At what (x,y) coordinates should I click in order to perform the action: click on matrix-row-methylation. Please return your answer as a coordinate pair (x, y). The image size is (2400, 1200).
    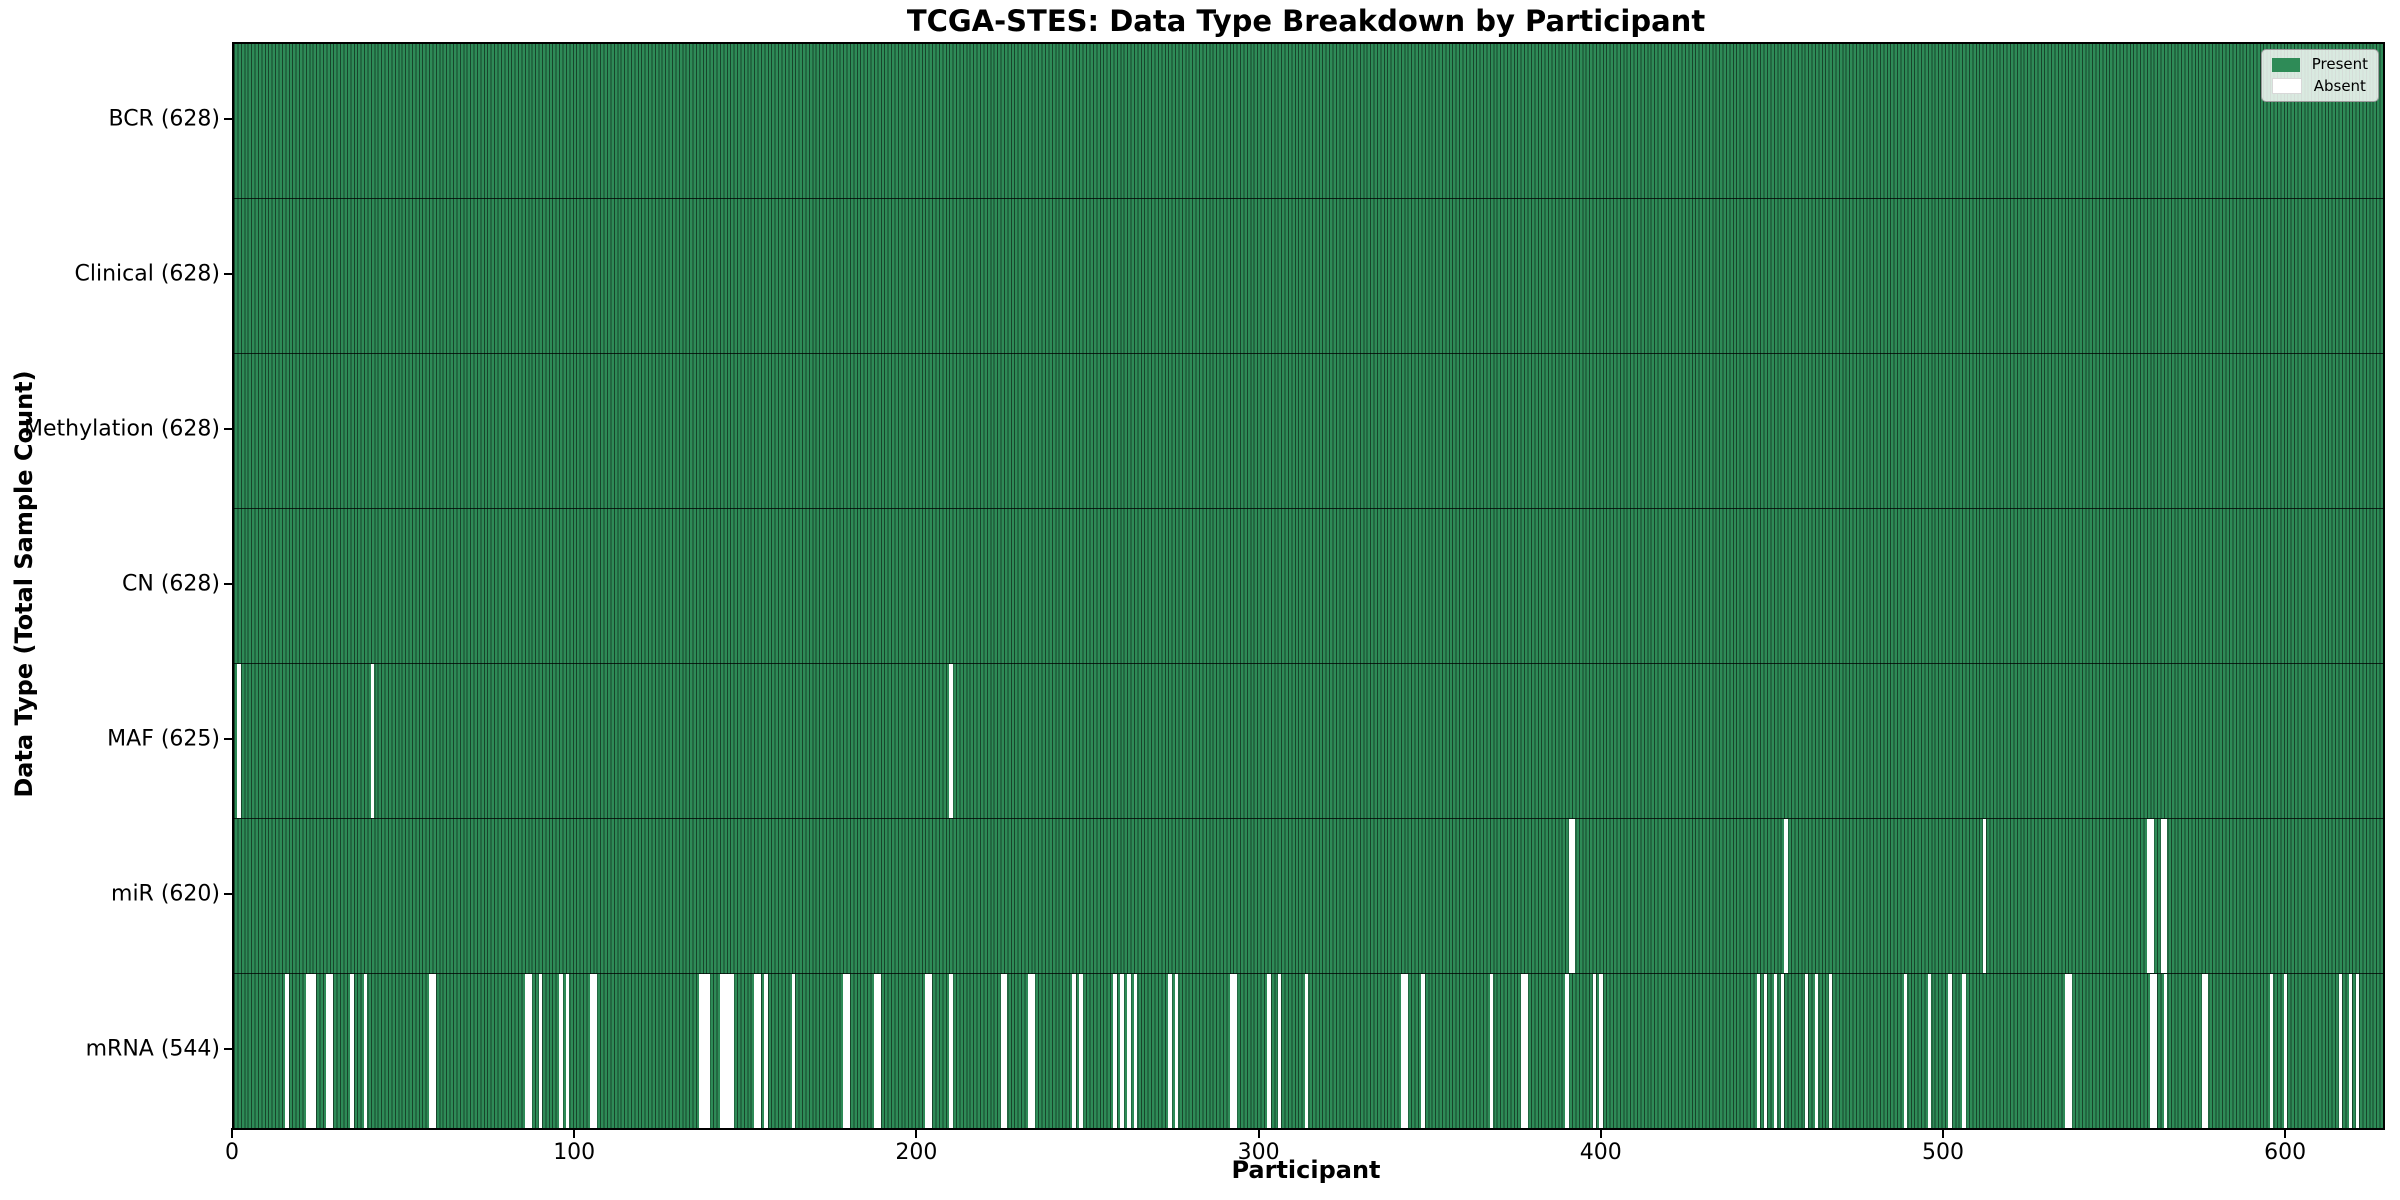
    Looking at the image, I should click on (1308, 430).